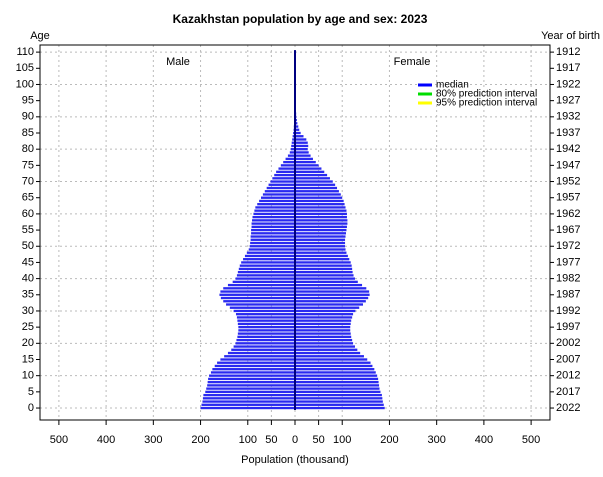 The image size is (603, 477). What do you see at coordinates (295, 440) in the screenshot?
I see `x-tick-label: 0` at bounding box center [295, 440].